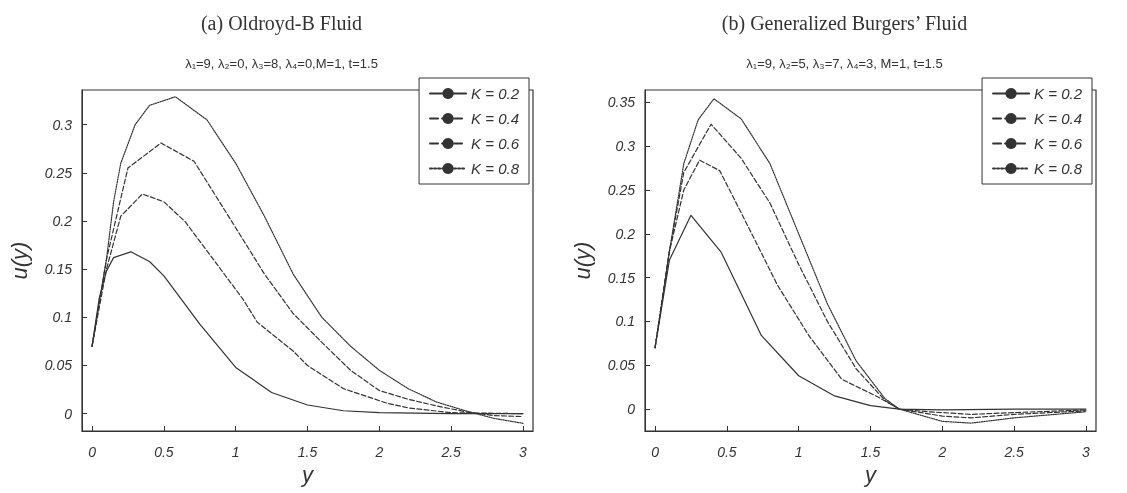 This screenshot has width=1127, height=493. Describe the element at coordinates (281, 63) in the screenshot. I see `chart-subtitle: λ₁=9, λ₂=0, λ₃=8, λ₄=0,M=1, t=1.5` at that location.